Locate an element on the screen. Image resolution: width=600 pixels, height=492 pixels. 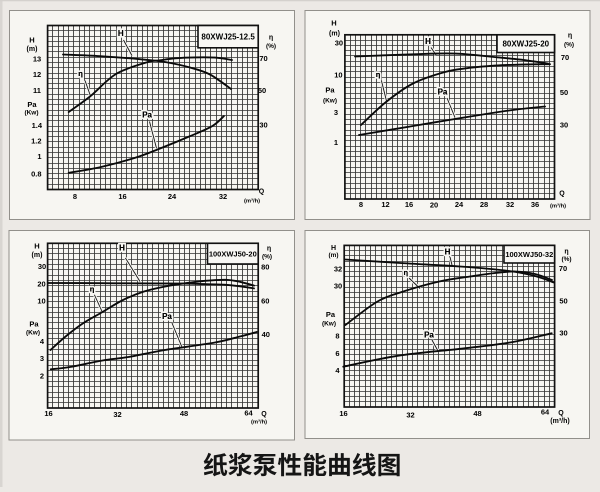
svg-text: 100XWJ50-32 is located at coordinates (529, 254).